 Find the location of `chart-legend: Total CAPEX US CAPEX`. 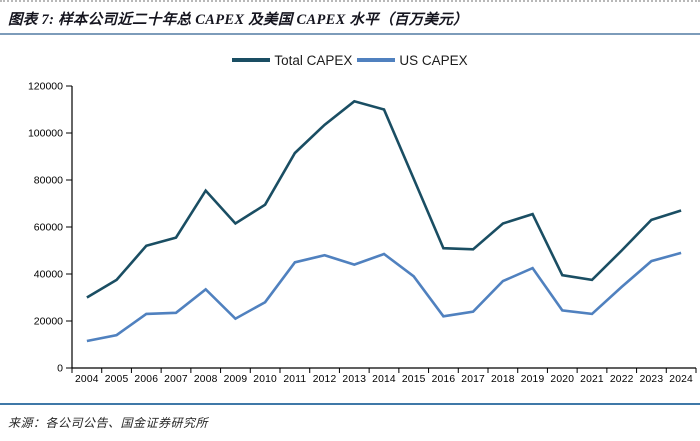

chart-legend: Total CAPEX US CAPEX is located at coordinates (350, 60).